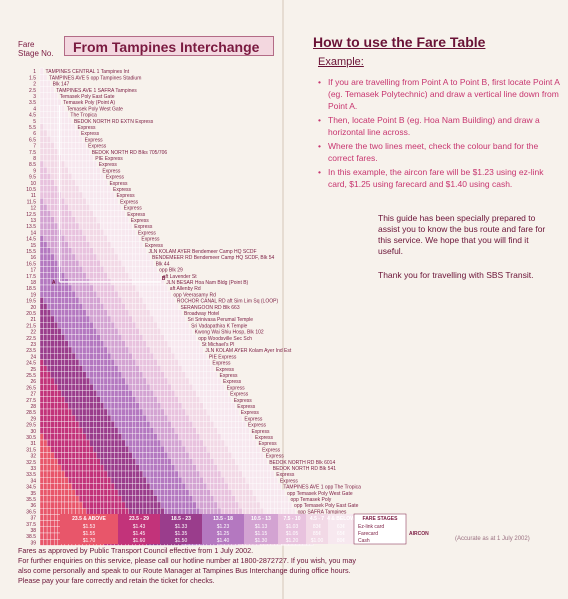 The height and width of the screenshot is (599, 568). What do you see at coordinates (34, 72) in the screenshot?
I see `stage-number: 1` at bounding box center [34, 72].